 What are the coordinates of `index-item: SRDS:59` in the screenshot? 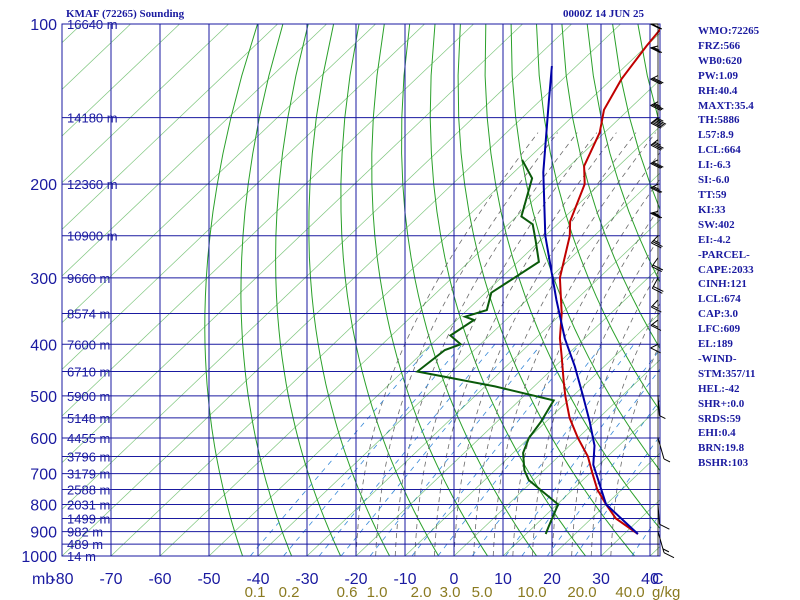 It's located at (719, 418).